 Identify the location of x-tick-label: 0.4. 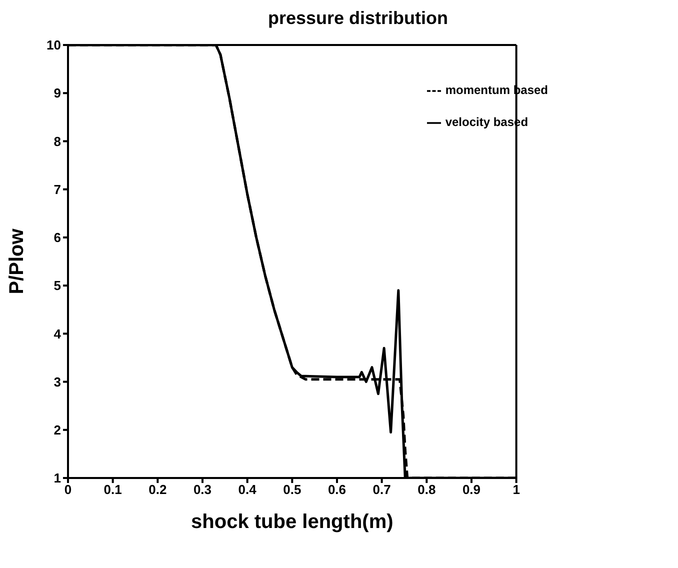
(248, 490).